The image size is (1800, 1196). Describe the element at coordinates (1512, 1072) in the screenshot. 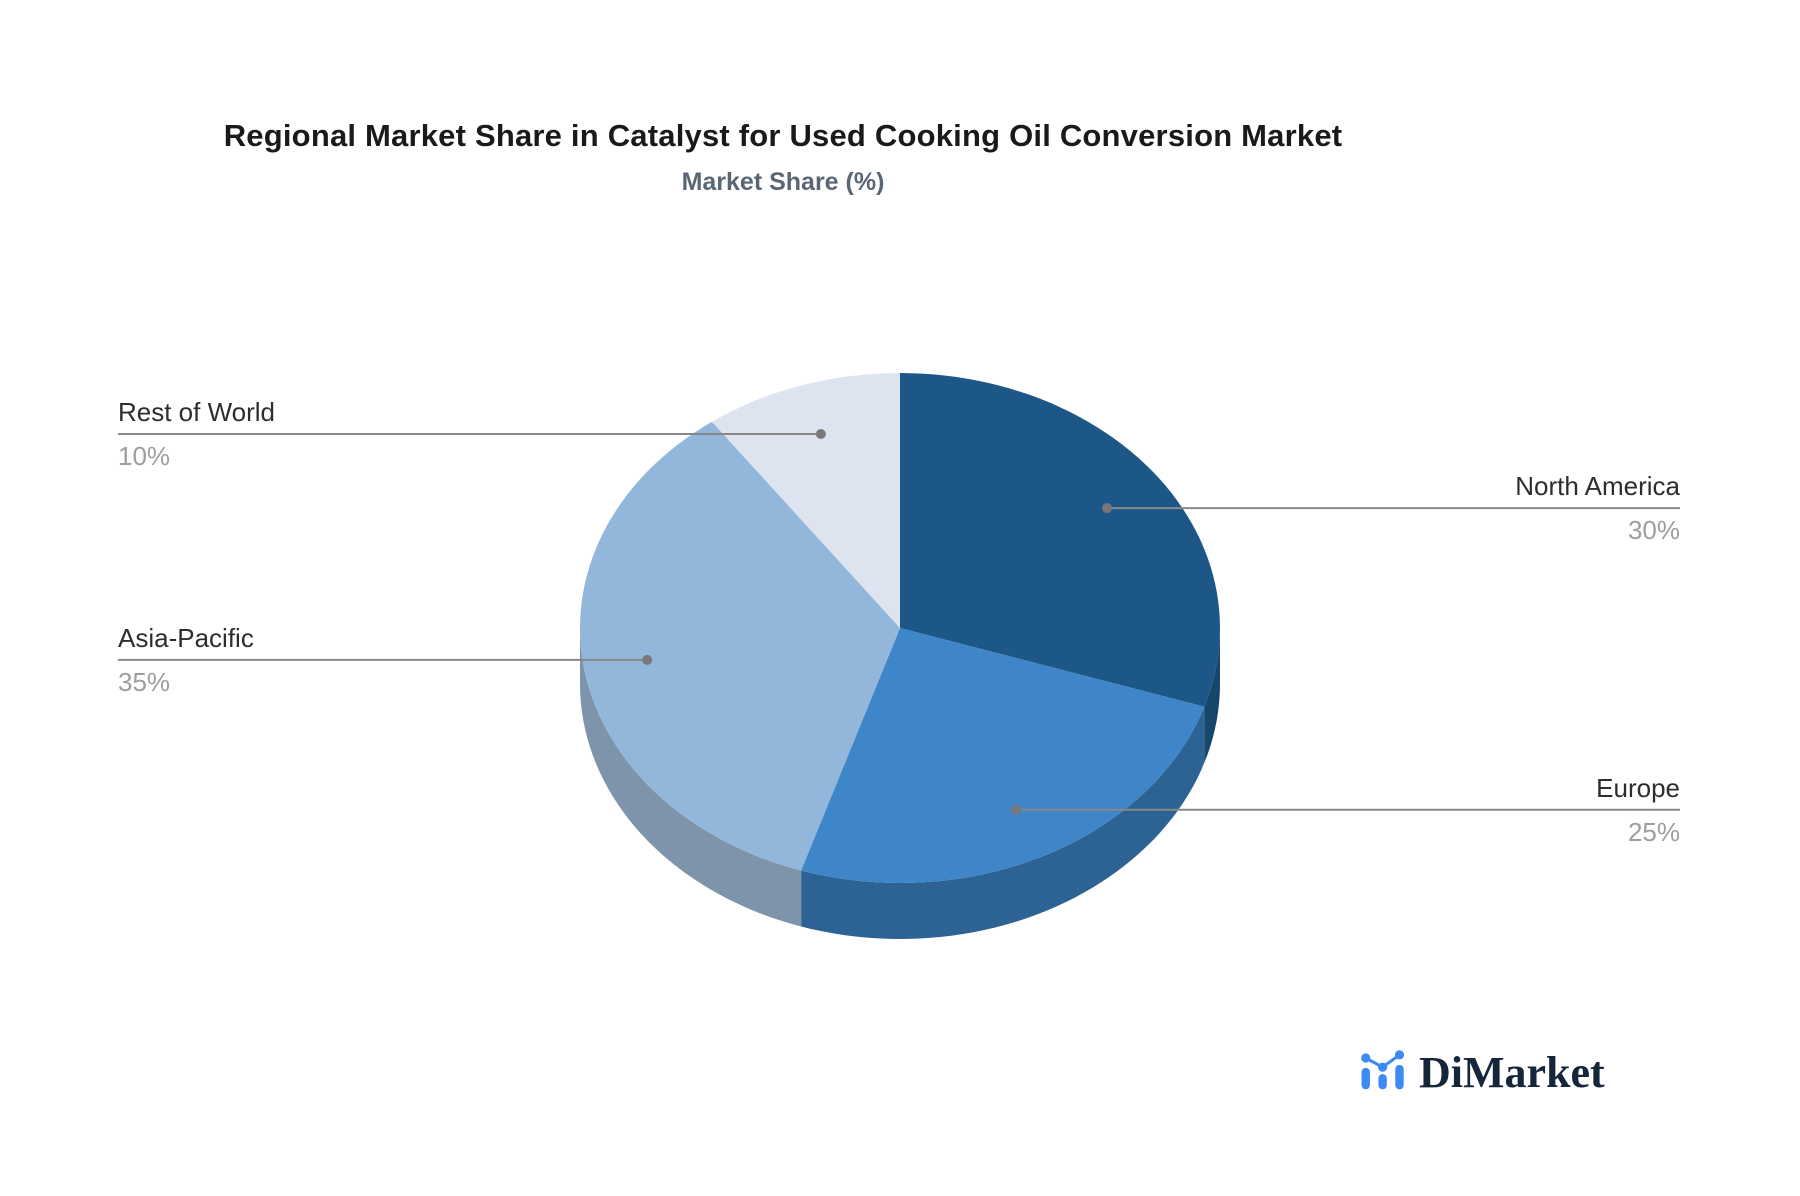

I see `logo-text: DiMarket` at that location.